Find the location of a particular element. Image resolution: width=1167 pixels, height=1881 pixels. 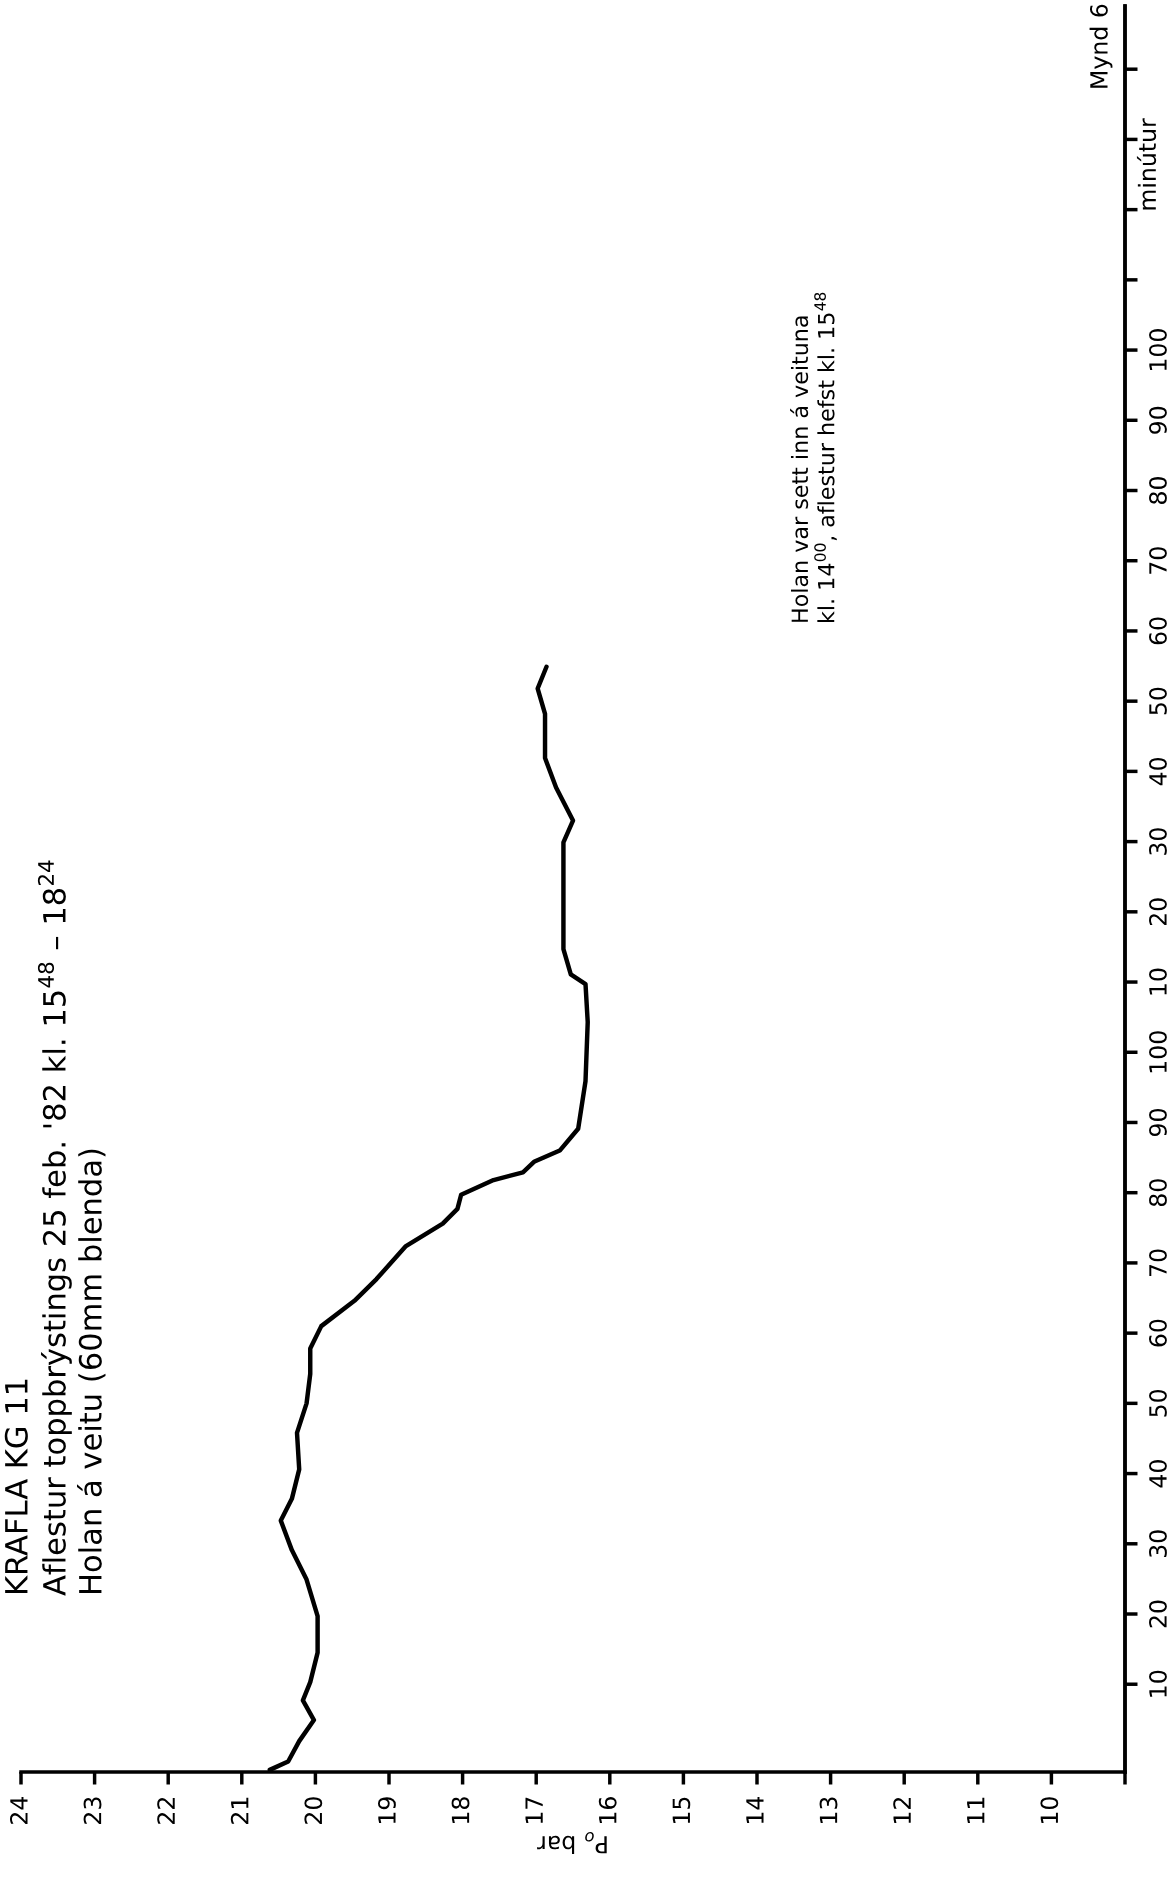

x-axis-title: P$_{o}$ bar is located at coordinates (572, 1843).